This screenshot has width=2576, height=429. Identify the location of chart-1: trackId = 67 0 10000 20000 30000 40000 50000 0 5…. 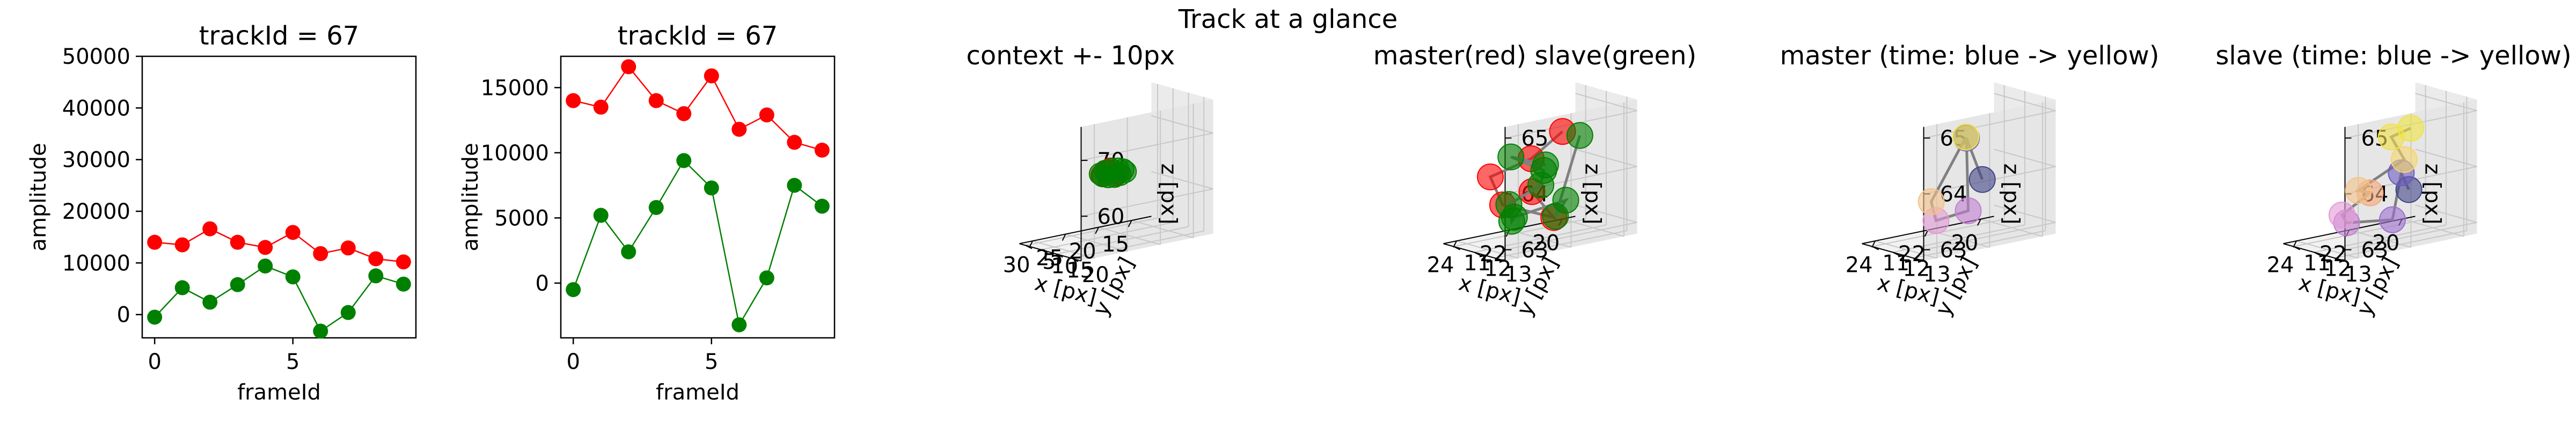
(221, 213).